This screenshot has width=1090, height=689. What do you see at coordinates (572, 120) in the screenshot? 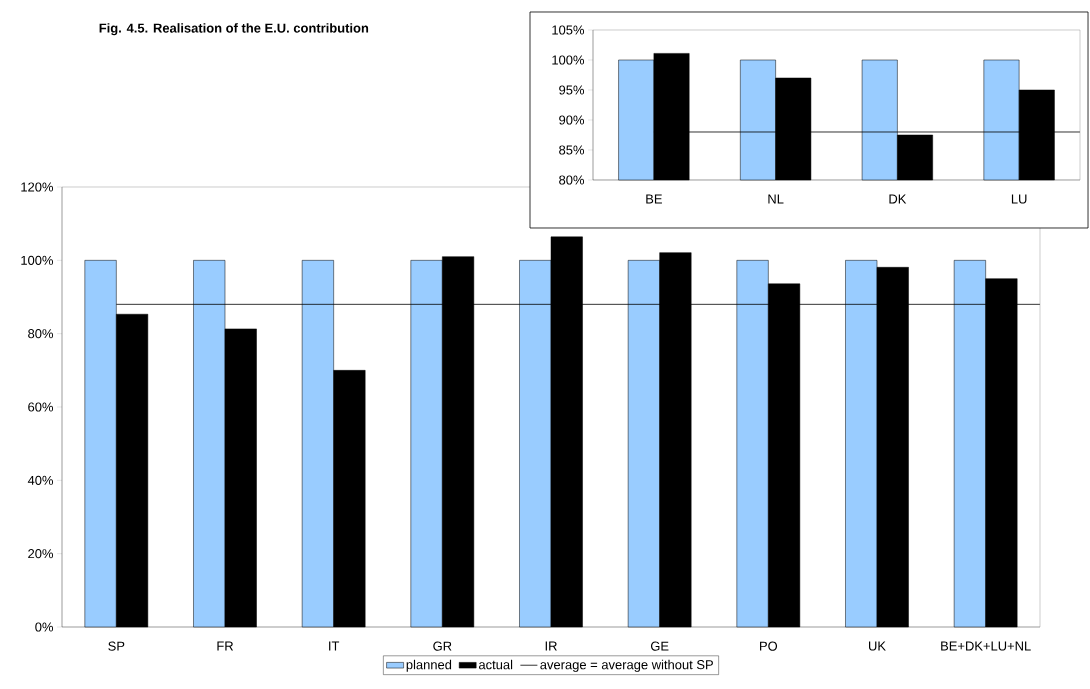
I see `y-tick-label: 90%` at bounding box center [572, 120].